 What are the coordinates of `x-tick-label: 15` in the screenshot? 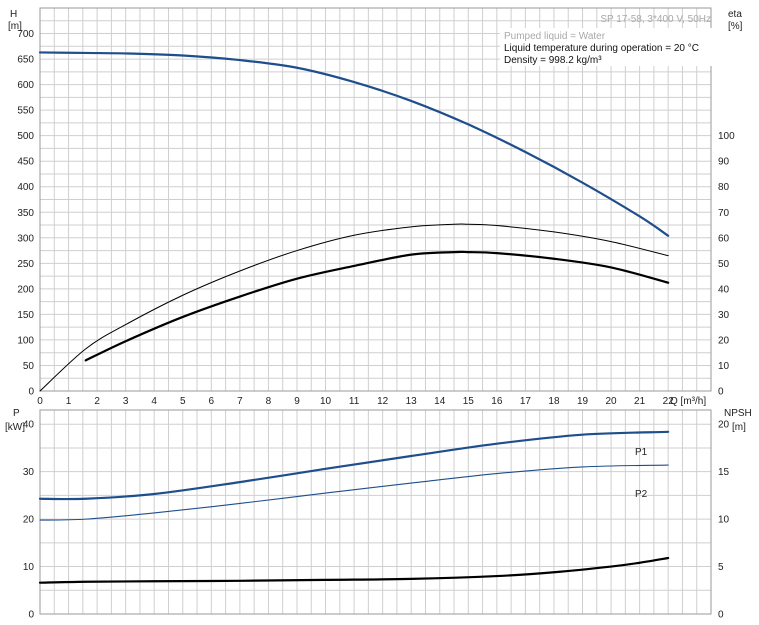 It's located at (469, 401).